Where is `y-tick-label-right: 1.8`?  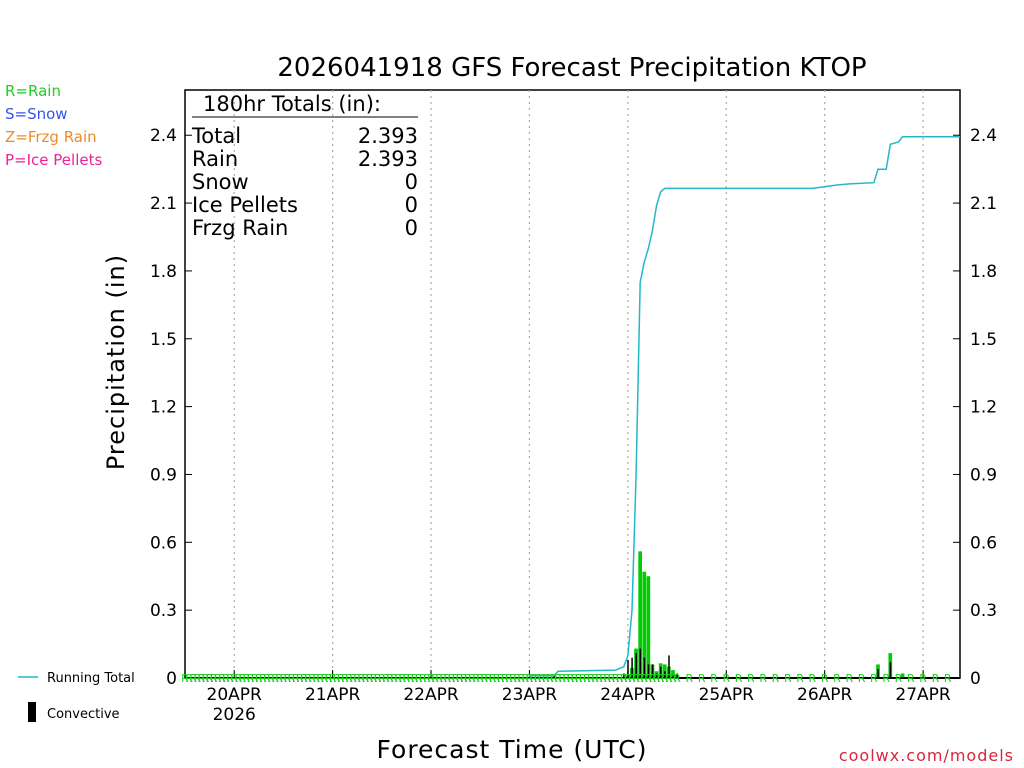
y-tick-label-right: 1.8 is located at coordinates (983, 272).